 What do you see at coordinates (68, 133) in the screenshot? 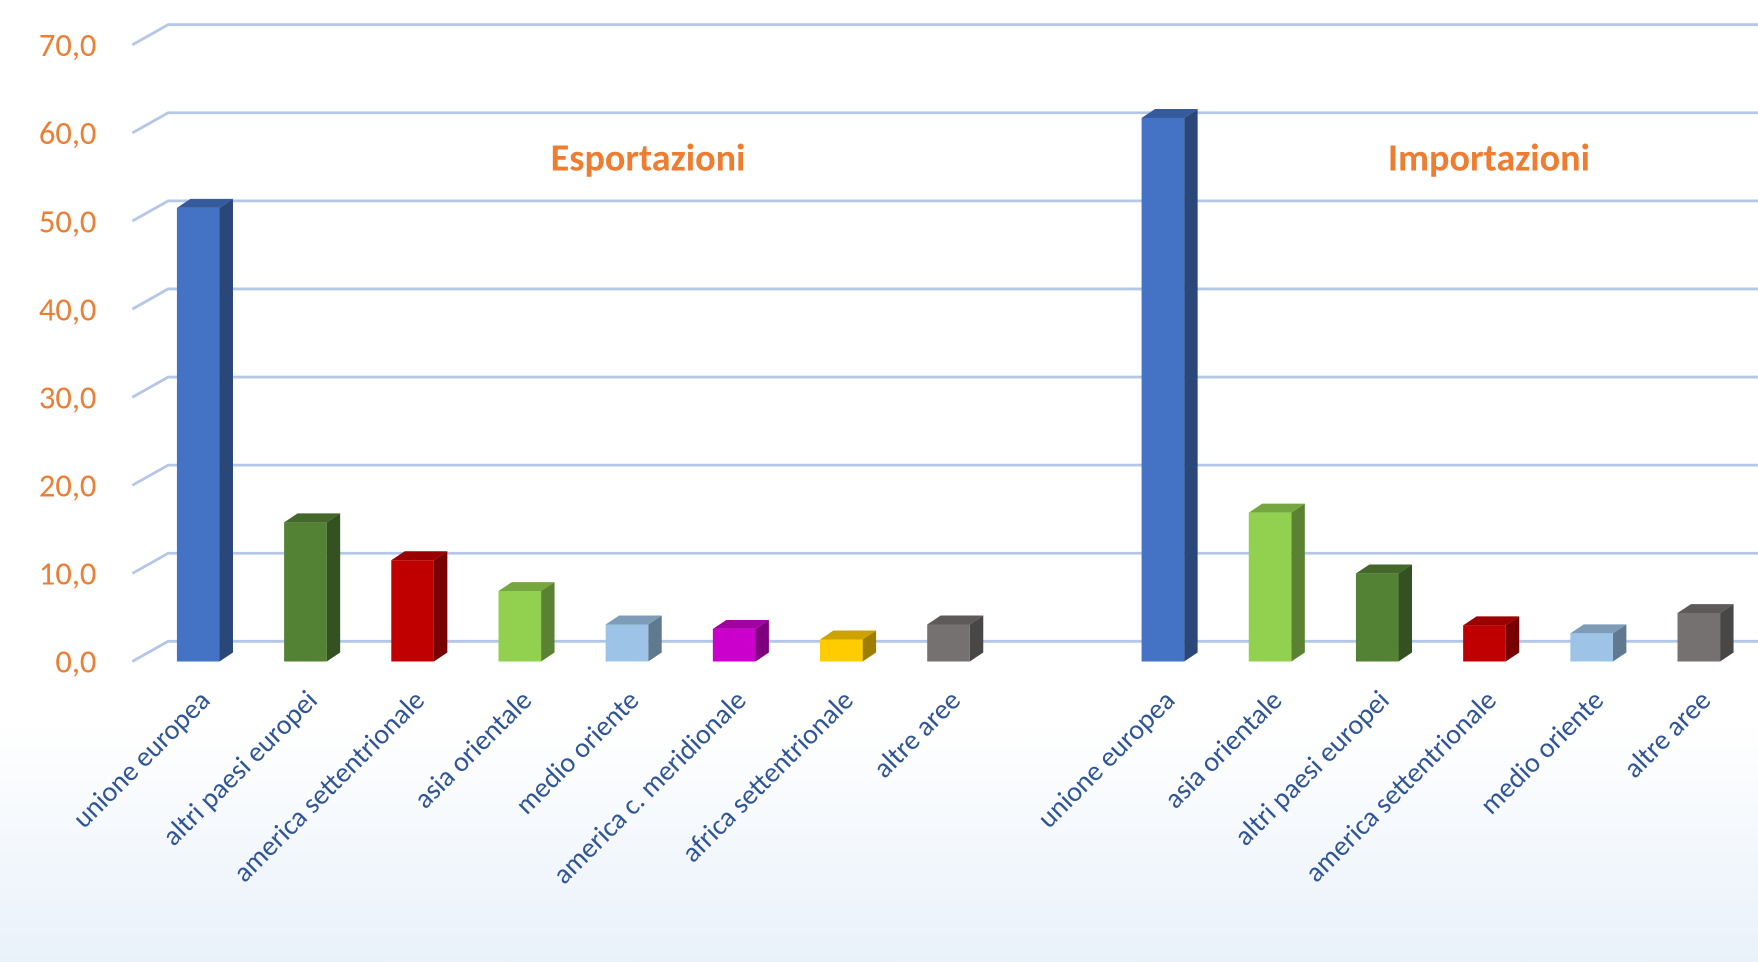
I see `y-tick-label: 60,0` at bounding box center [68, 133].